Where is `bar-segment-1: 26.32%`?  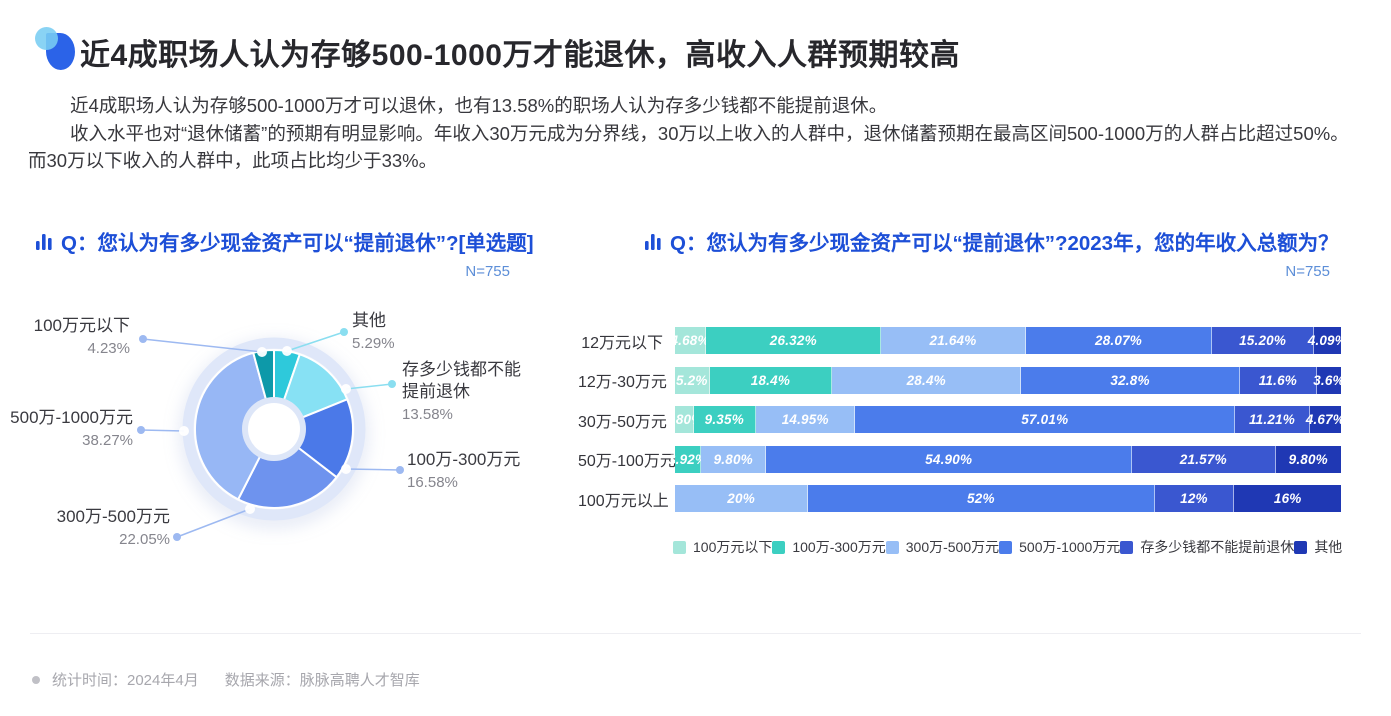 bar-segment-1: 26.32% is located at coordinates (794, 340).